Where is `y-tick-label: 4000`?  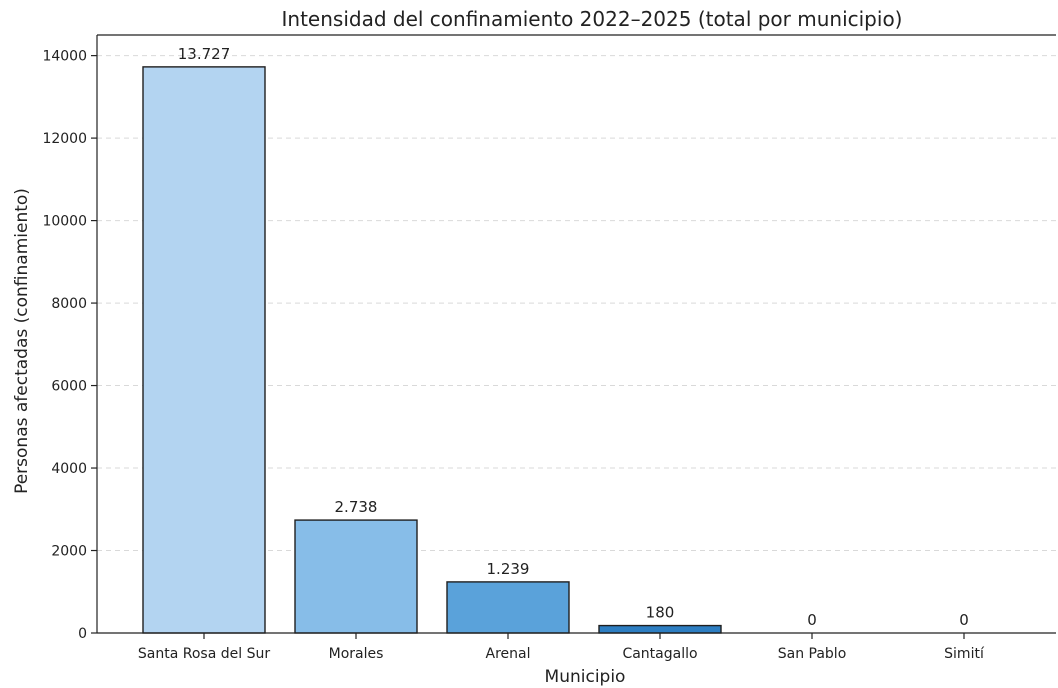 y-tick-label: 4000 is located at coordinates (69, 469).